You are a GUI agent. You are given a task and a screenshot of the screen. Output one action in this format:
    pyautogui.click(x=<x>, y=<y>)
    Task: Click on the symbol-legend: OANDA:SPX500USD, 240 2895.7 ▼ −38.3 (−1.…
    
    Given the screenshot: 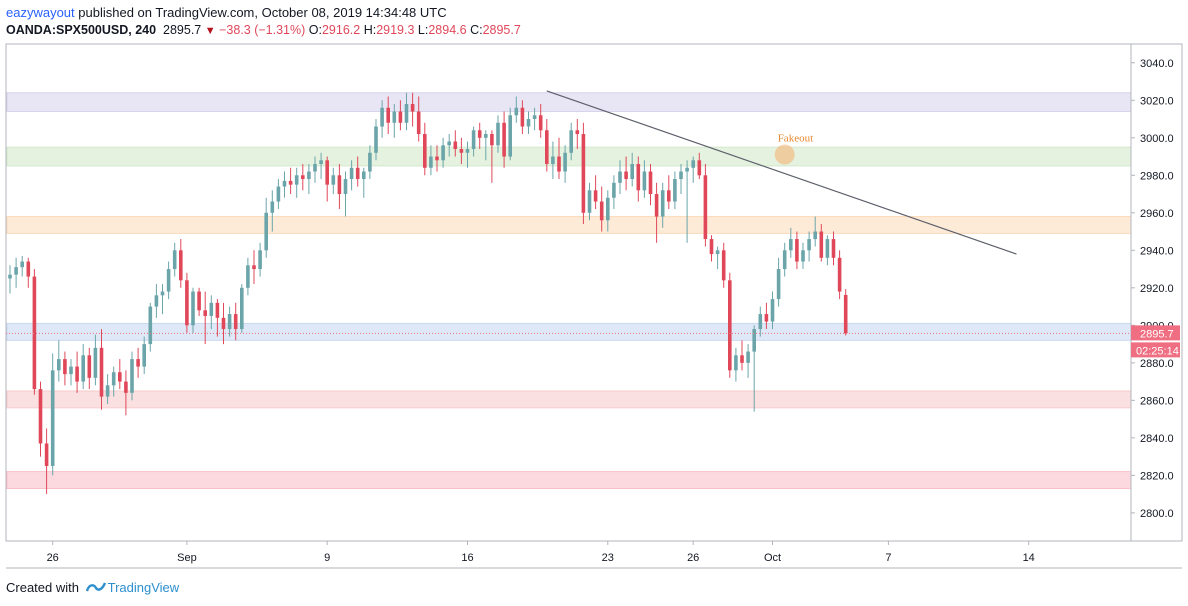 What is the action you would take?
    pyautogui.click(x=263, y=30)
    